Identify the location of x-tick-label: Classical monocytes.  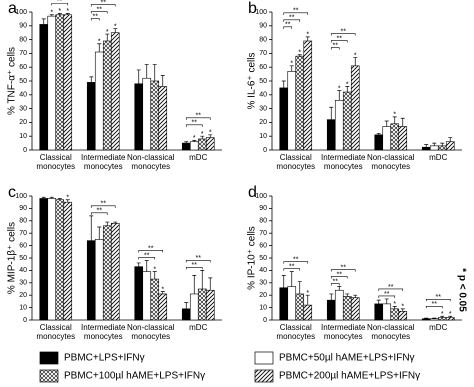
(55, 332).